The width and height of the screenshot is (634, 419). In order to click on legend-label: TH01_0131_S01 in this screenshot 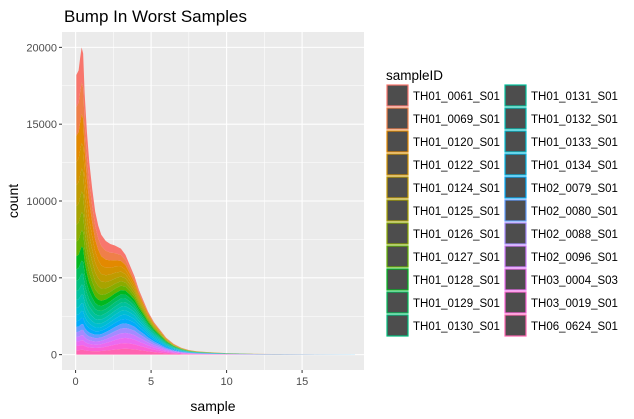, I will do `click(574, 97)`.